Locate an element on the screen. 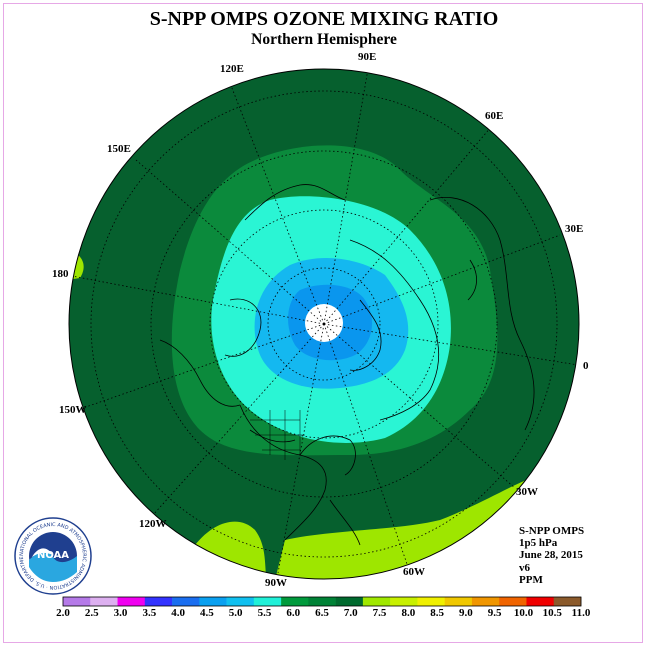  metadata-block: S-NPP OMPS 1p5 hPa June 28, 2015 v6 PPM is located at coordinates (551, 555).